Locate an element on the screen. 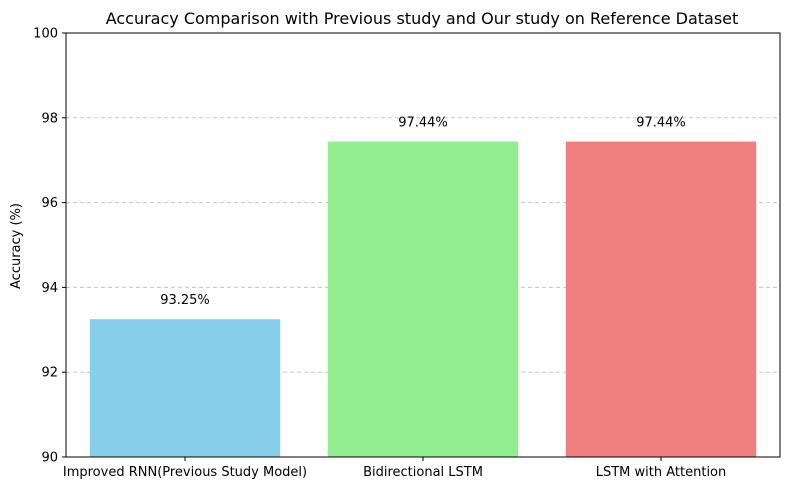  y-axis-ticks: 90 92 94 96 98 100 is located at coordinates (49, 246).